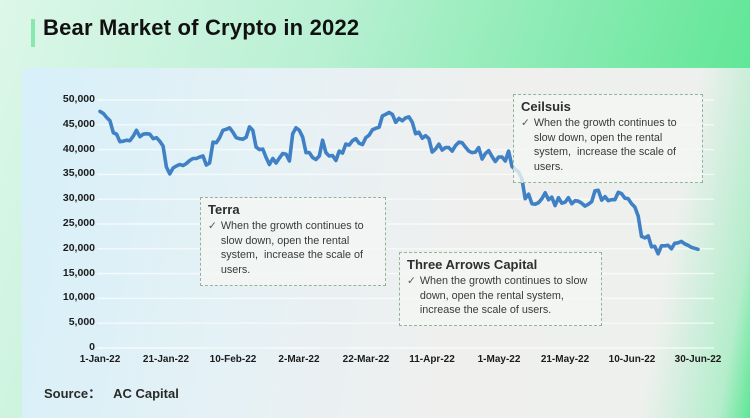 The height and width of the screenshot is (418, 750). Describe the element at coordinates (78, 248) in the screenshot. I see `y-axis-tick-label: 20,000` at that location.